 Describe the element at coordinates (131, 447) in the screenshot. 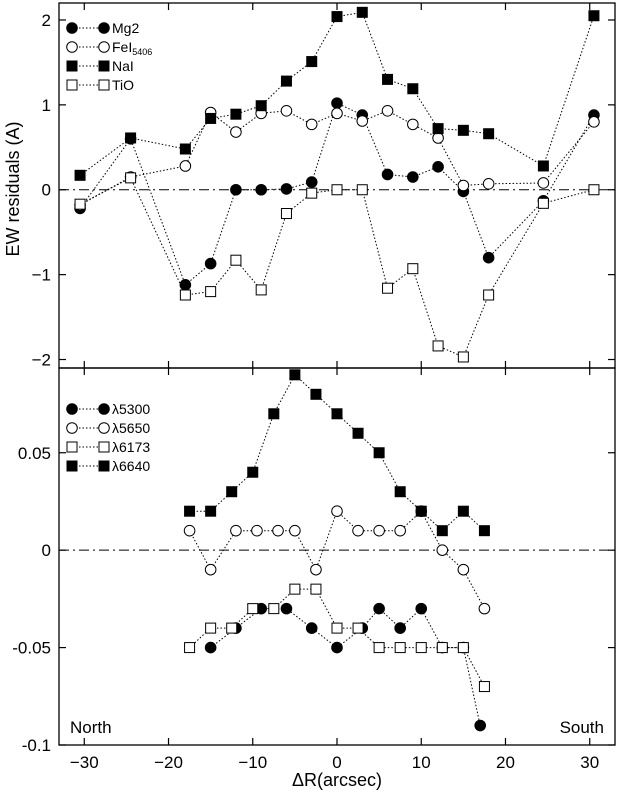

I see `legend-label: λ6173` at that location.